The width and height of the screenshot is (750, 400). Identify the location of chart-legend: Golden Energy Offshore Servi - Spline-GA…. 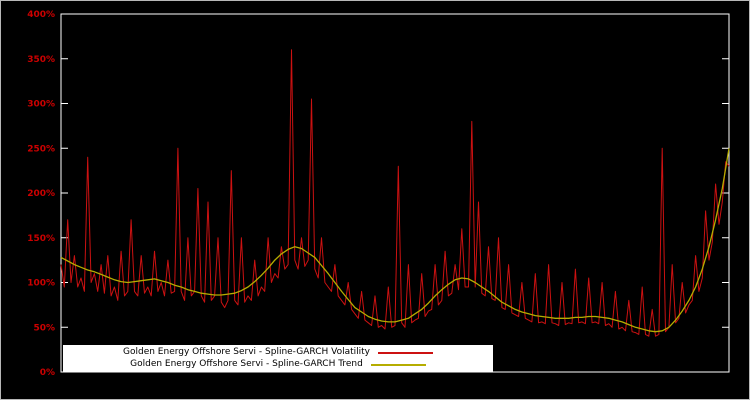
(278, 358).